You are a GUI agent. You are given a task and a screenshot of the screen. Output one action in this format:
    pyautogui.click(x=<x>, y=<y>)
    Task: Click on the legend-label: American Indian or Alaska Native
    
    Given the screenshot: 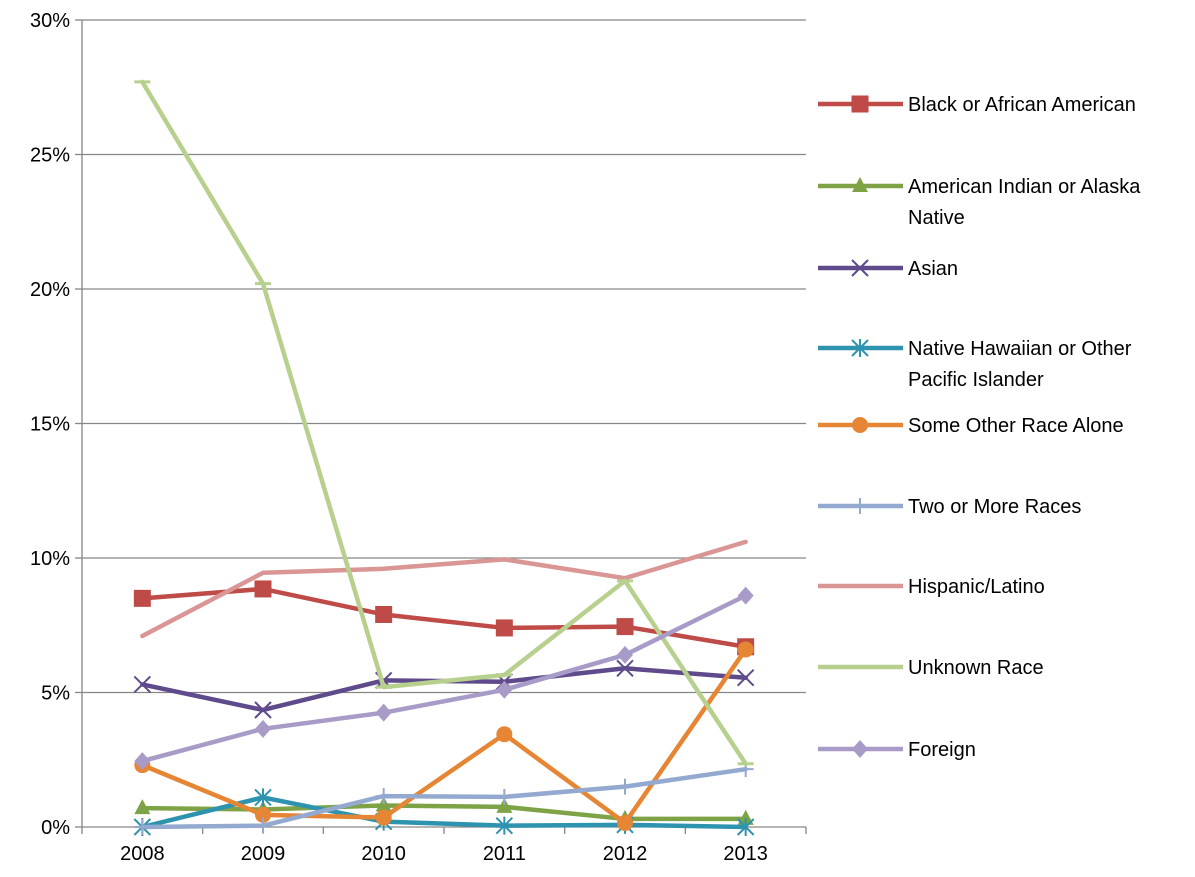 What is the action you would take?
    pyautogui.click(x=1024, y=202)
    